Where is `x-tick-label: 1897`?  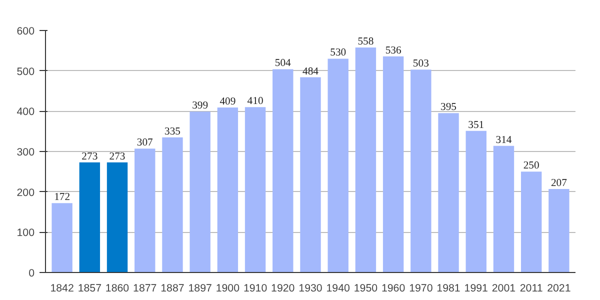
x-tick-label: 1897 is located at coordinates (200, 288).